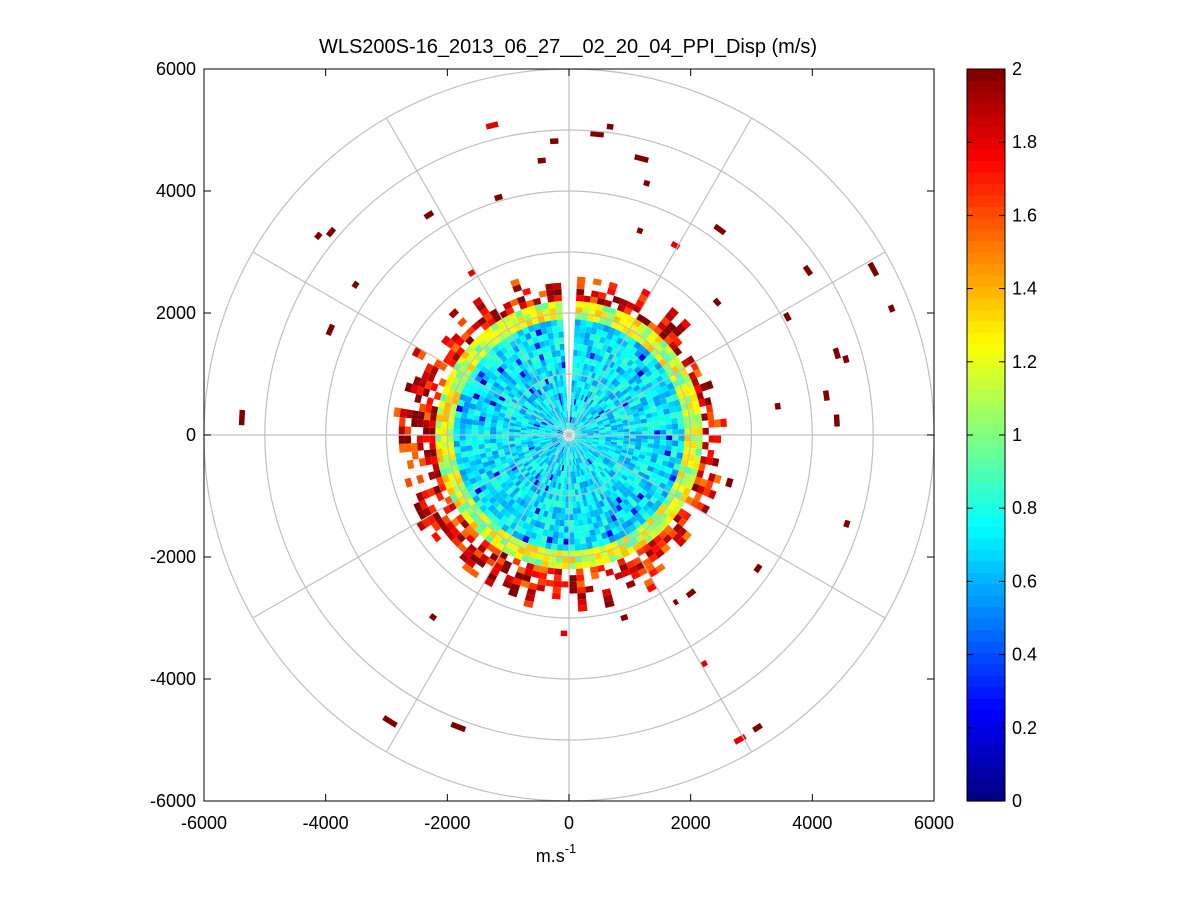  What do you see at coordinates (1024, 508) in the screenshot?
I see `colorbar-tick-label: 0.8` at bounding box center [1024, 508].